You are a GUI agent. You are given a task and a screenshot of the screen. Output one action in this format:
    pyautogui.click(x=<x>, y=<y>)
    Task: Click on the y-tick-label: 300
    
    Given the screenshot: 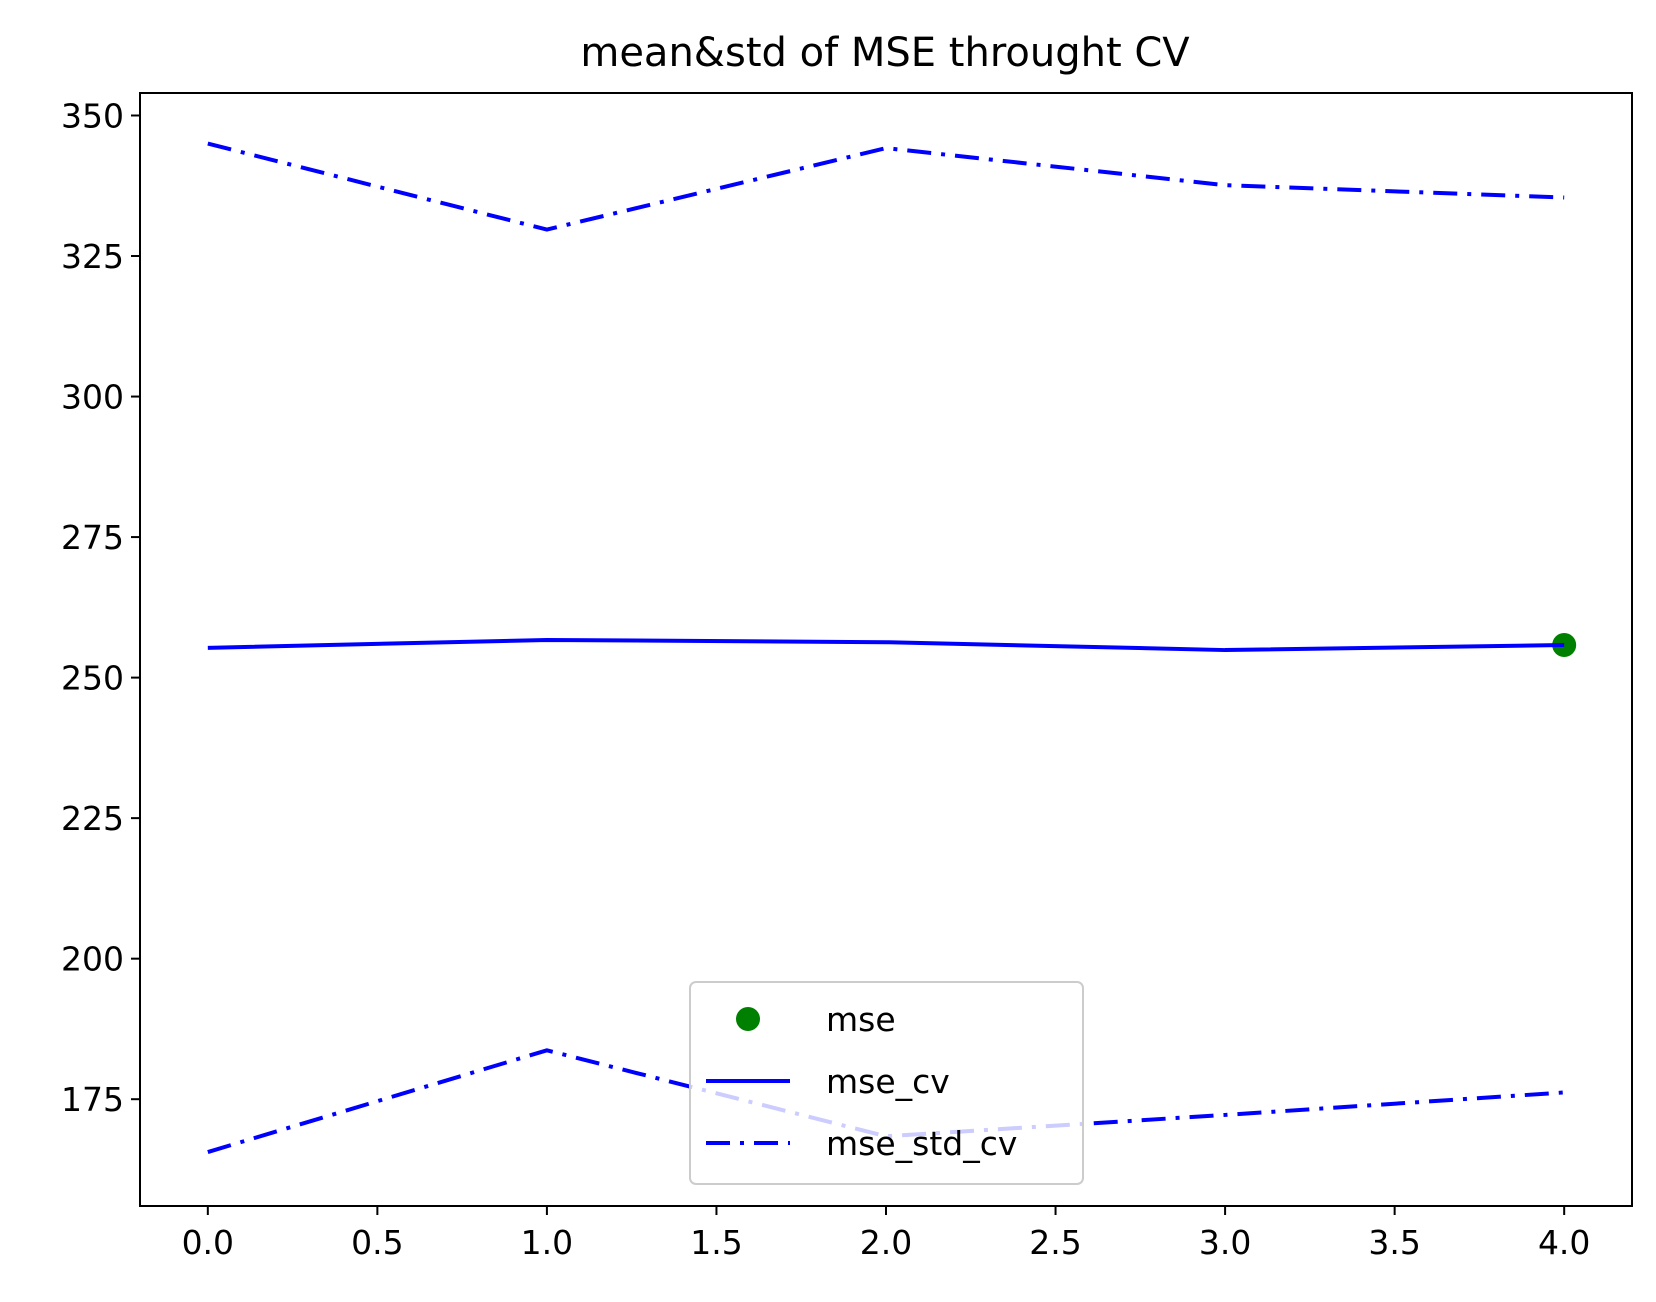 What is the action you would take?
    pyautogui.click(x=92, y=397)
    